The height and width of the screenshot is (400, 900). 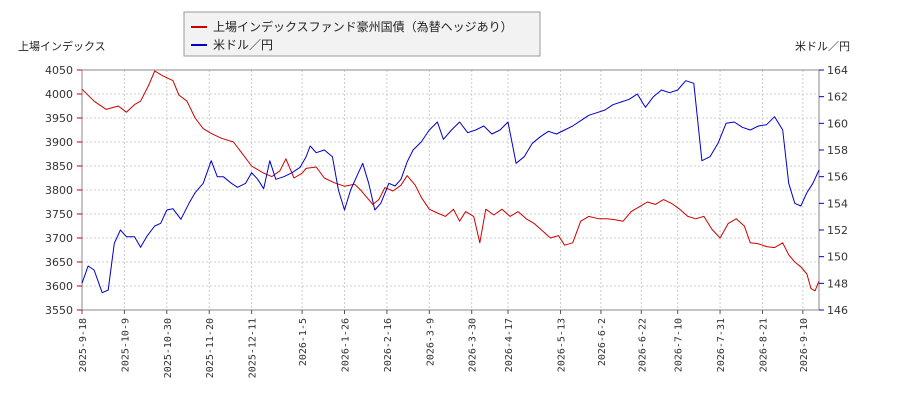 What do you see at coordinates (303, 342) in the screenshot?
I see `x-tick-label: 2026-1-5` at bounding box center [303, 342].